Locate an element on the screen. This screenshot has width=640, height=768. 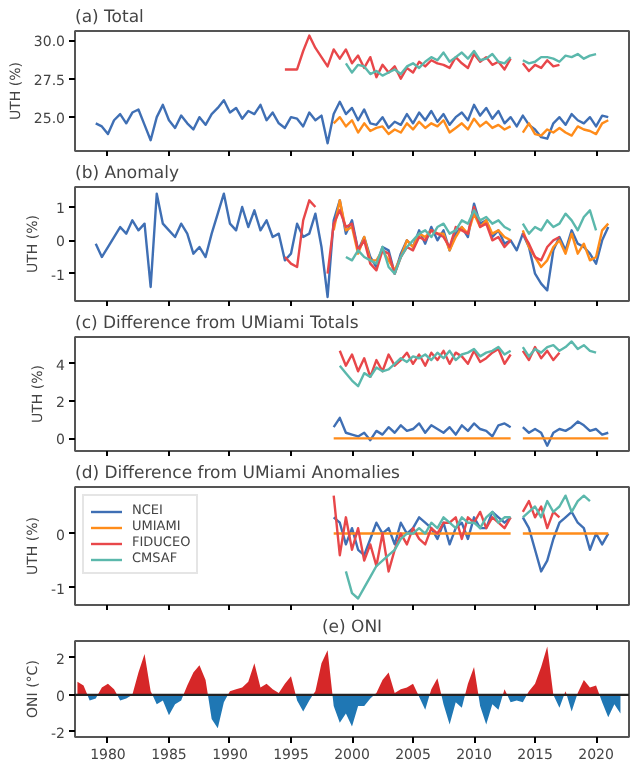
chart-title: (c) Difference from UMiami Totals is located at coordinates (217, 324).